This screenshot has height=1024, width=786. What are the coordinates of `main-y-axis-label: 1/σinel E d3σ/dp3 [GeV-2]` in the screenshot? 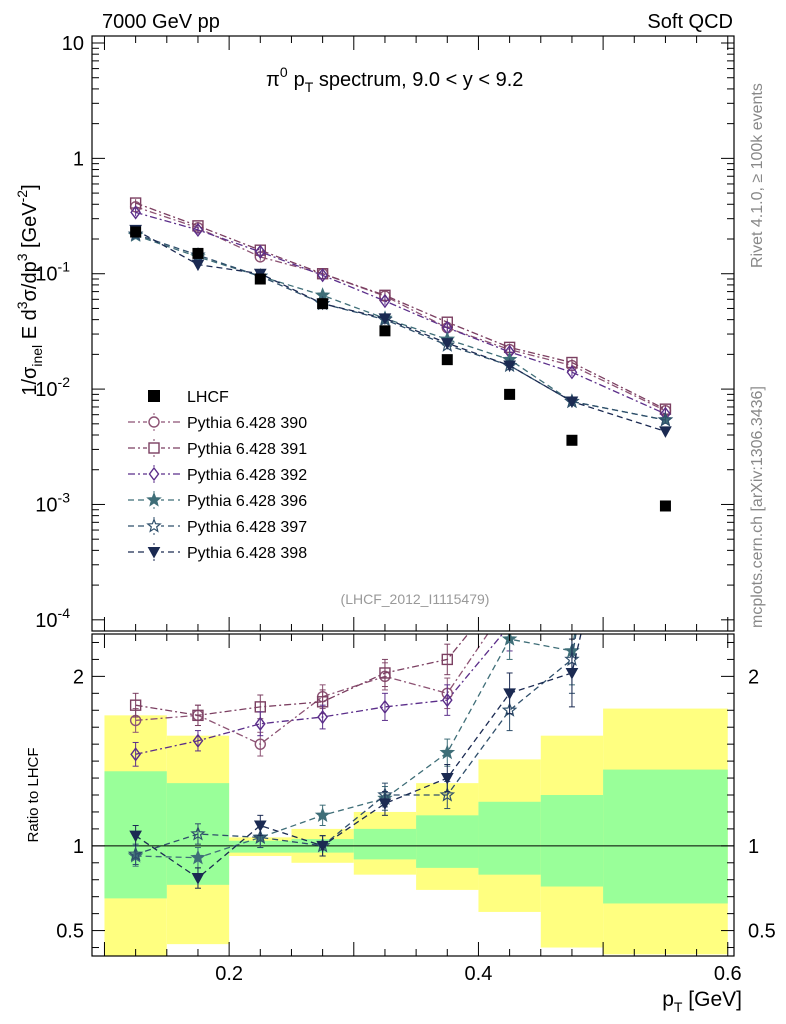 It's located at (29, 289).